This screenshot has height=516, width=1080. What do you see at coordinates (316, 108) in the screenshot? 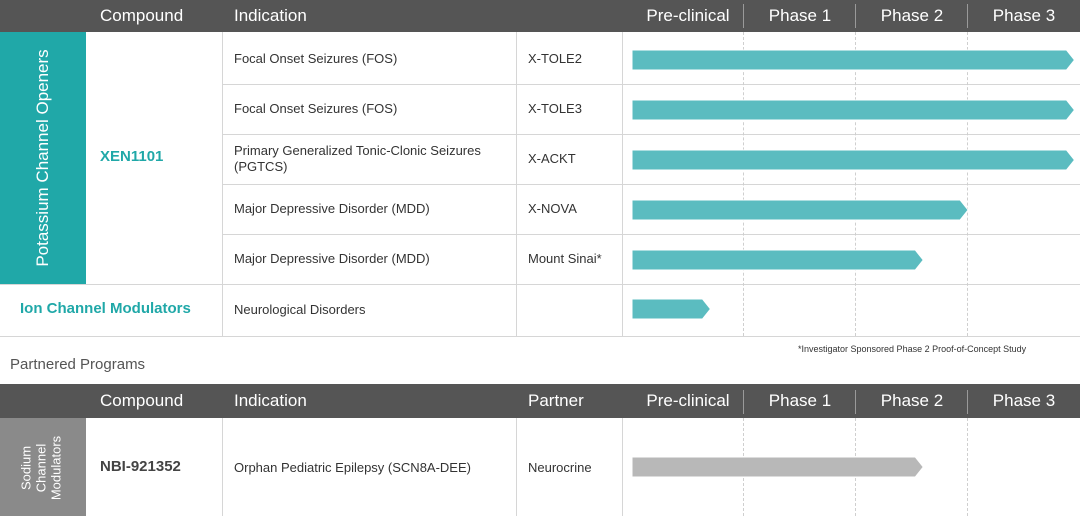
I see `indication-row-2: Focal Onset Seizures (FOS)` at bounding box center [316, 108].